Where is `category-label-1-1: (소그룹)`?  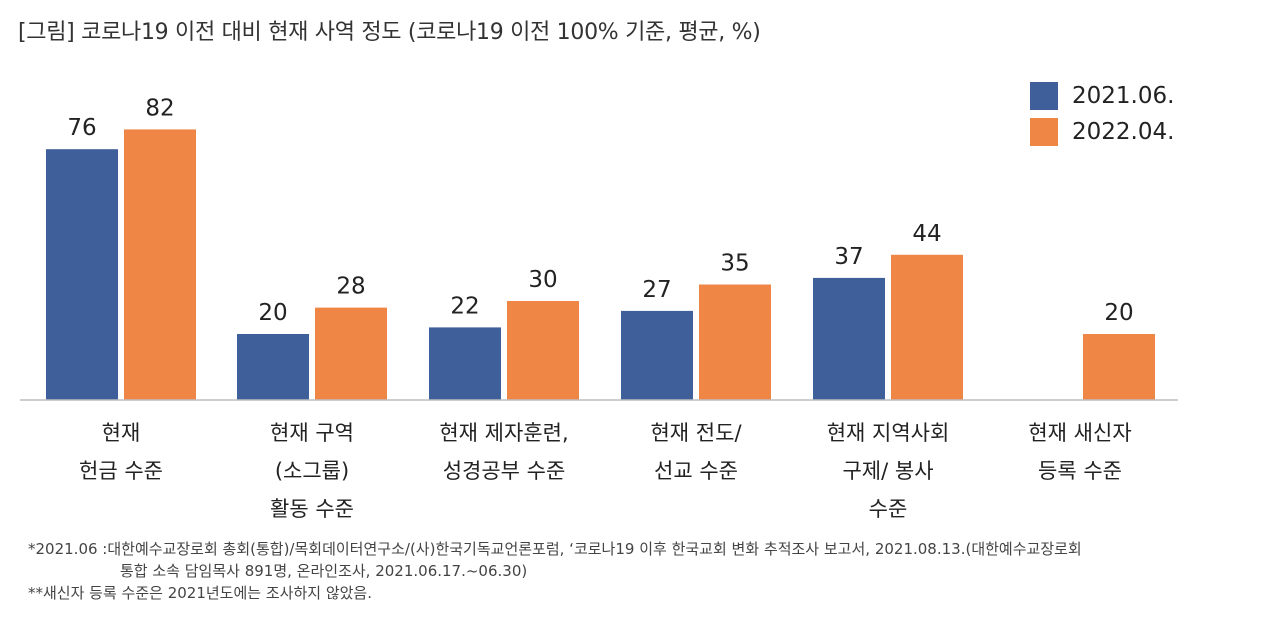
category-label-1-1: (소그룹) is located at coordinates (312, 471).